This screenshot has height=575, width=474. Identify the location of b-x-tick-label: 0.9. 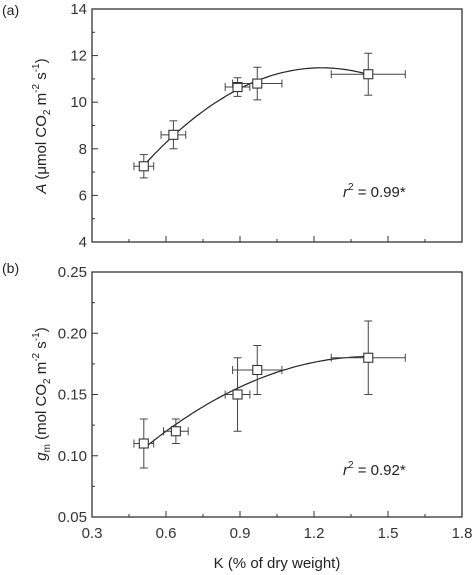
(240, 533).